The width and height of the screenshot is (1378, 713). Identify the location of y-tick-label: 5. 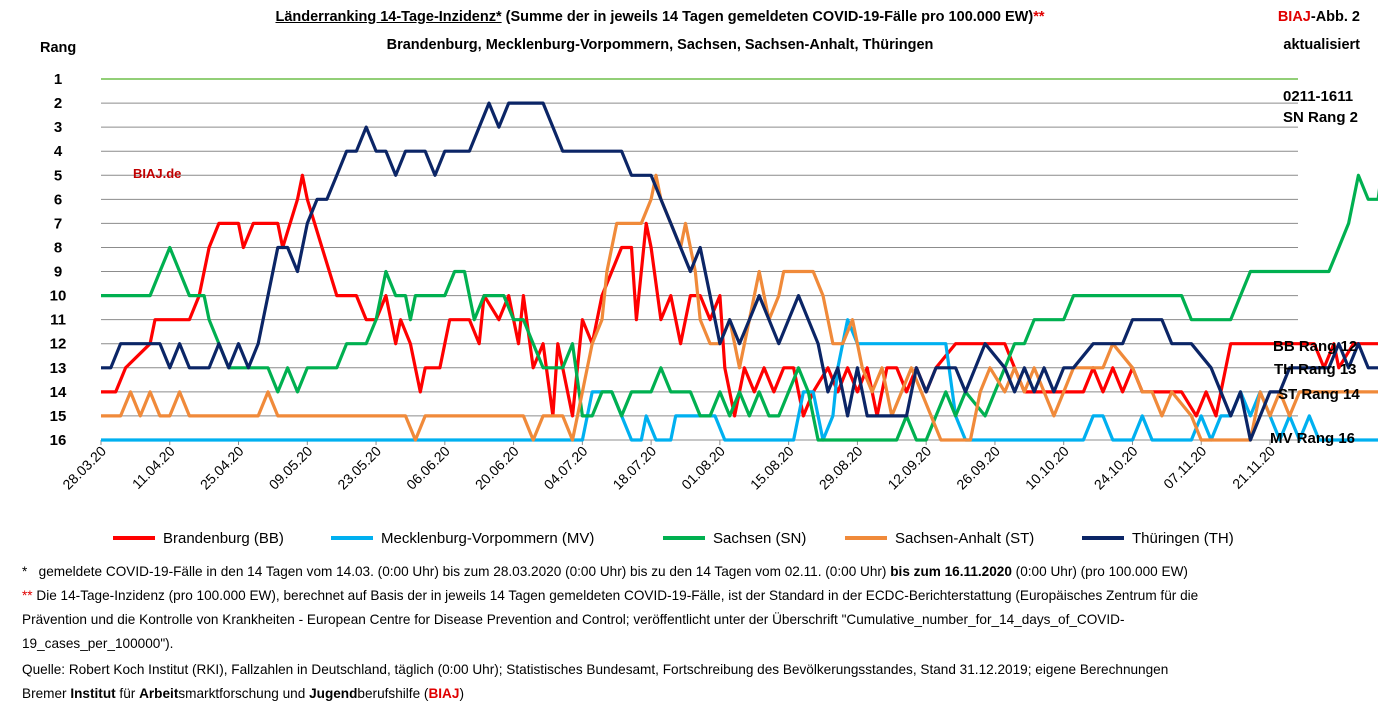
(58, 175).